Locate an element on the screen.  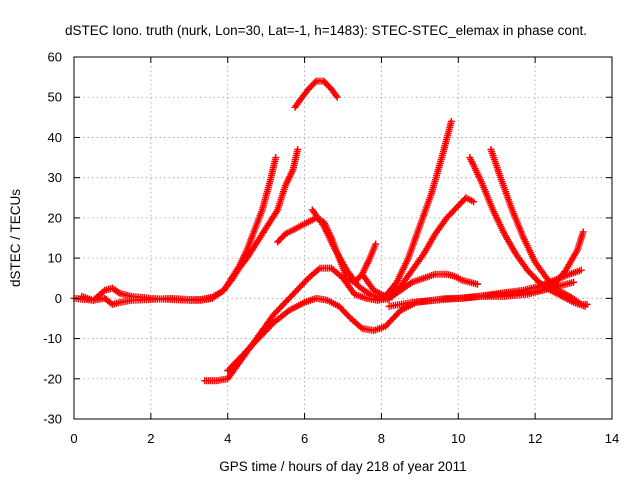
x-tick-label: 6 is located at coordinates (304, 438).